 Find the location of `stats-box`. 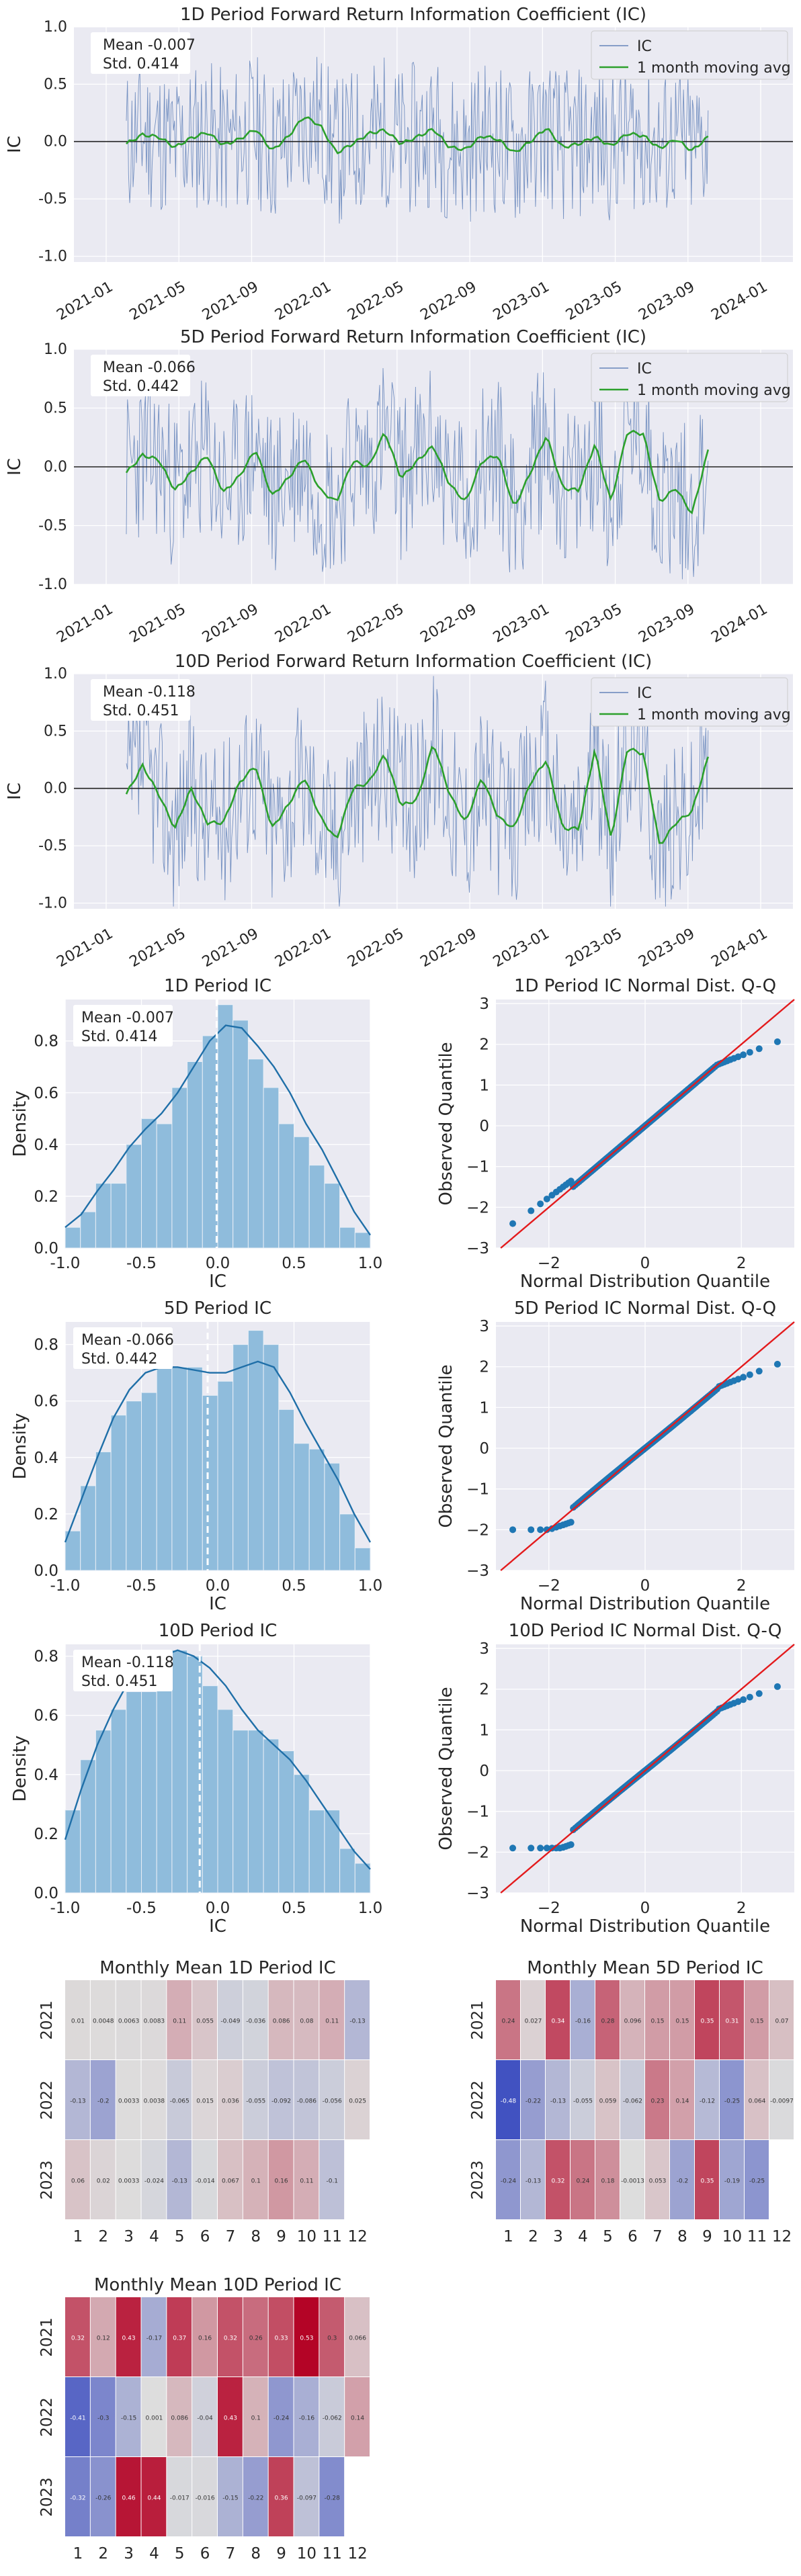

stats-box is located at coordinates (123, 1026).